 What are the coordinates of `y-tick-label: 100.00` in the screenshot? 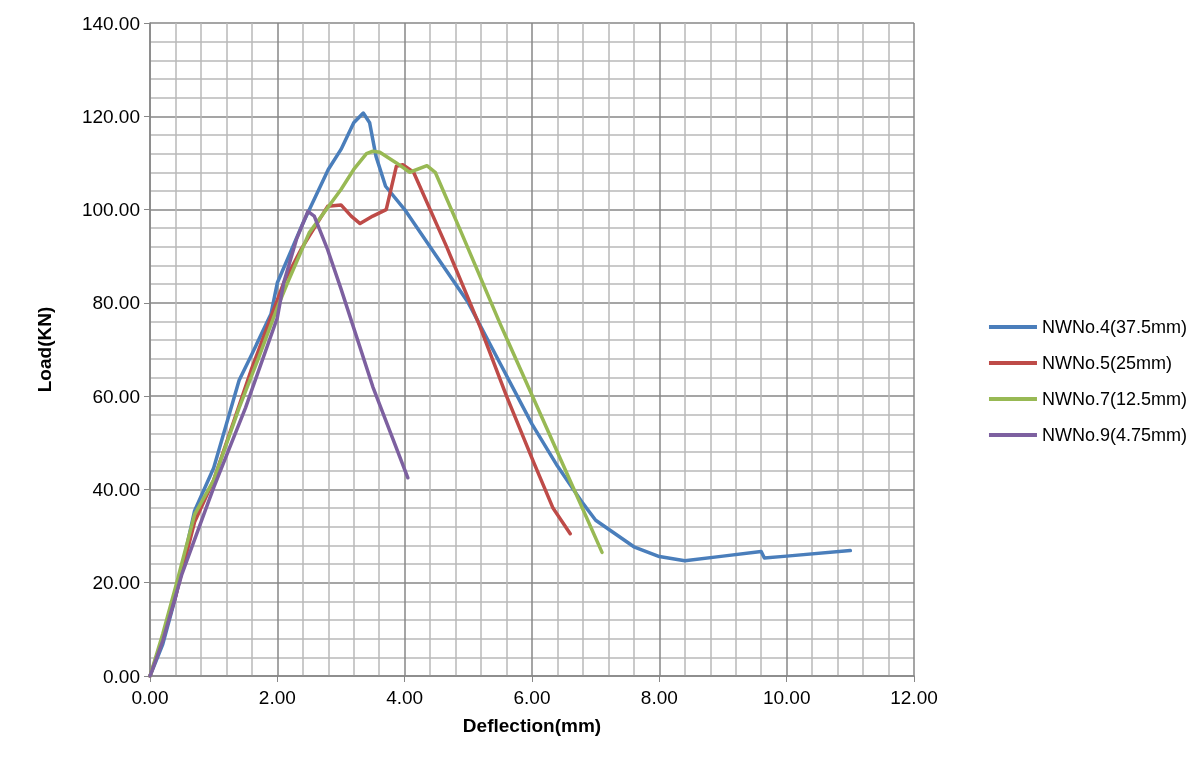 It's located at (110, 210).